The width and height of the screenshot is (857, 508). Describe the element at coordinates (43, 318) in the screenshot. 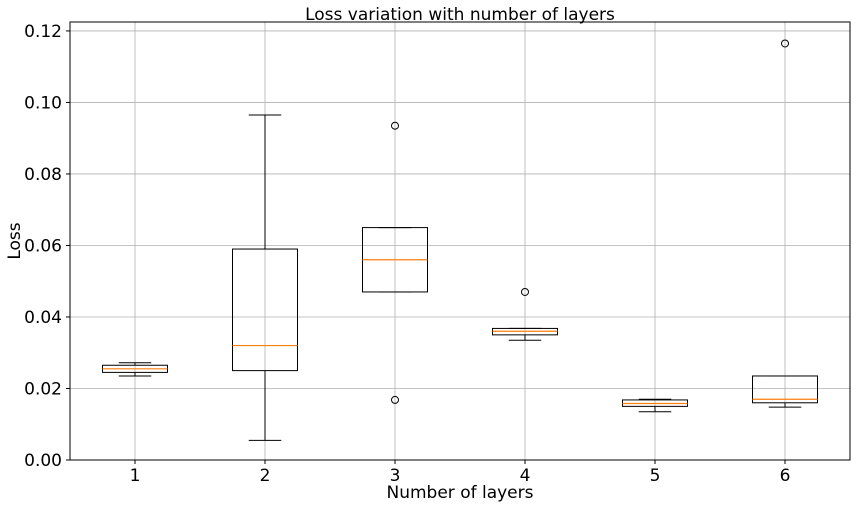

I see `y-tick-label: 0.04` at that location.